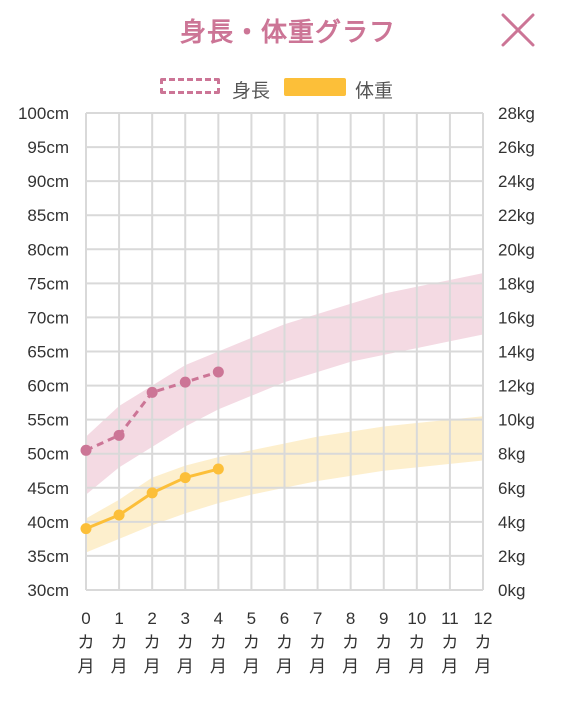 The width and height of the screenshot is (576, 702). I want to click on x-tick-label: 12, so click(483, 618).